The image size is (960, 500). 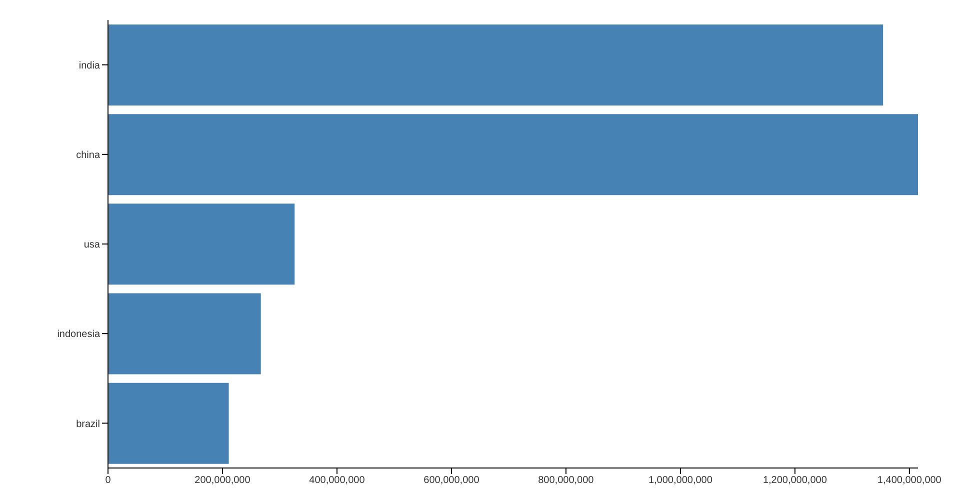 I want to click on y-tick-label: china, so click(x=88, y=155).